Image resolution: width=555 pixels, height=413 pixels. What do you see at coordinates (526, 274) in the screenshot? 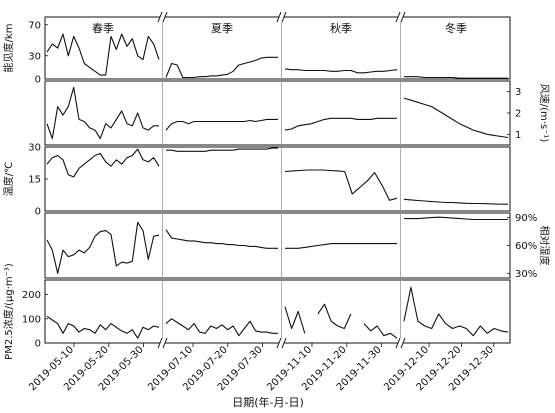
I see `y-tick-label: 30%` at bounding box center [526, 274].